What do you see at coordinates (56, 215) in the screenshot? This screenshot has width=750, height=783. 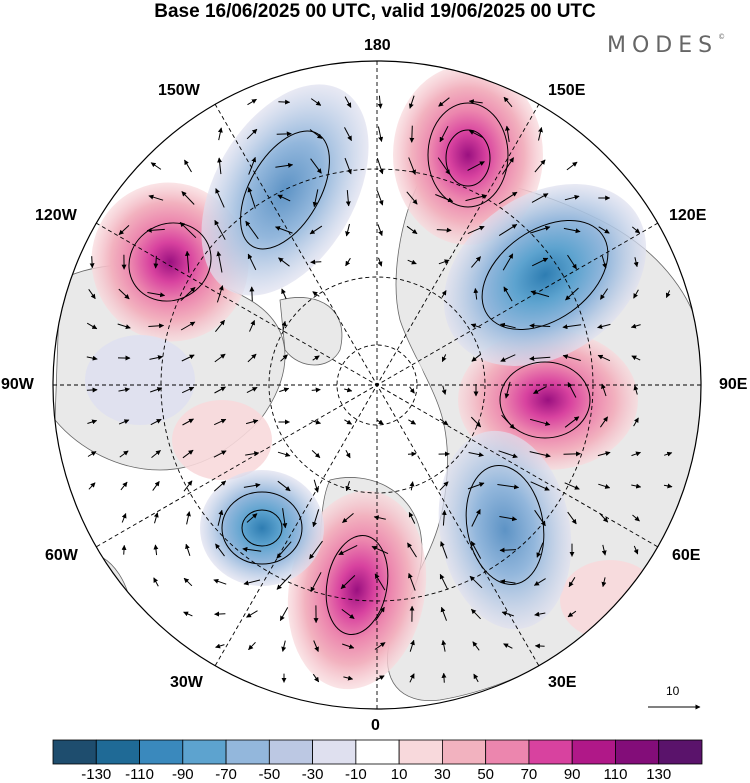 I see `label-120w: 120W` at bounding box center [56, 215].